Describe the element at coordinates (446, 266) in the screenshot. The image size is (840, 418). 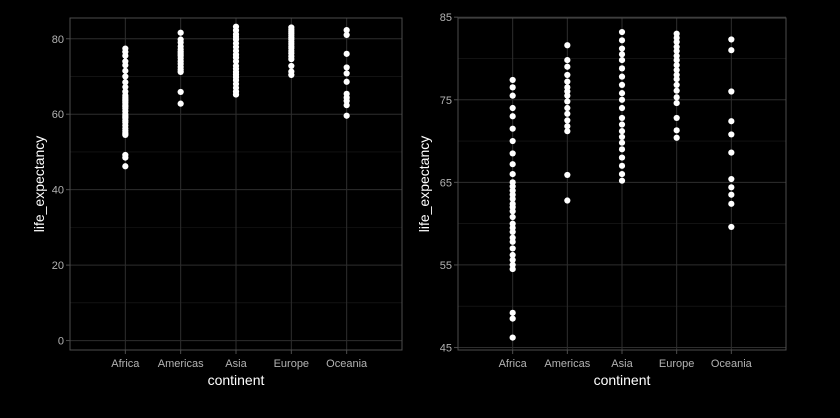
I see `y-tick-label: 55` at that location.